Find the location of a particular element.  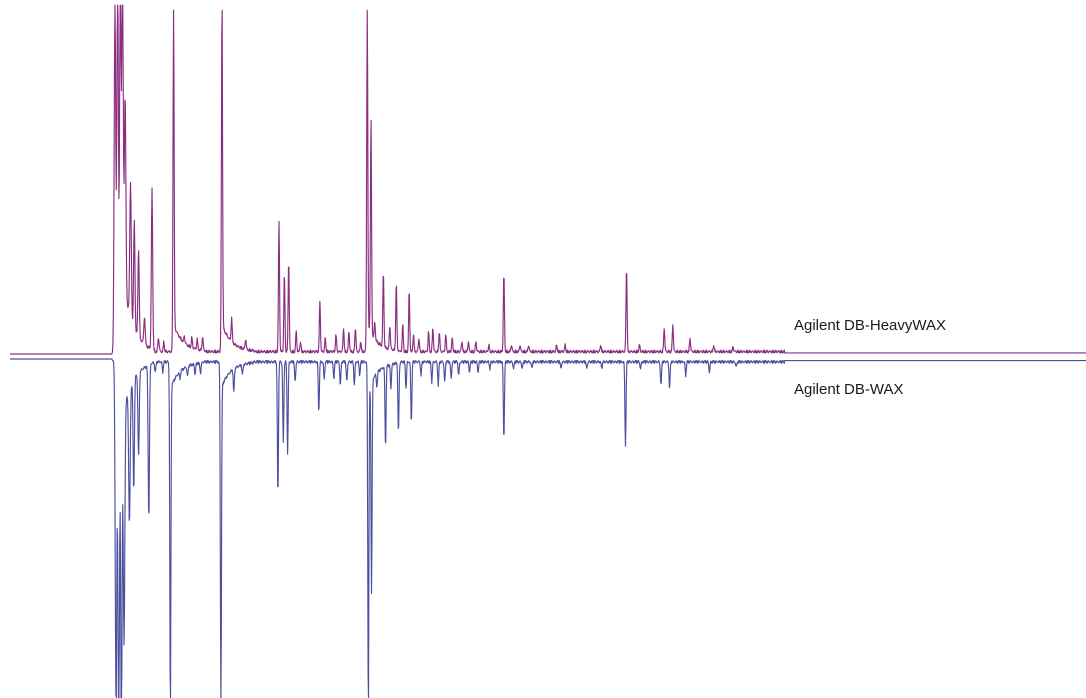

series-label-db-heavywax: Agilent DB-HeavyWAX is located at coordinates (870, 325).